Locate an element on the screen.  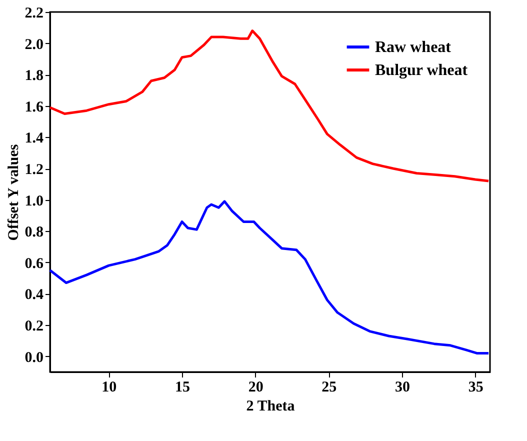
y-axis-title: Offset Y values is located at coordinates (14, 192).